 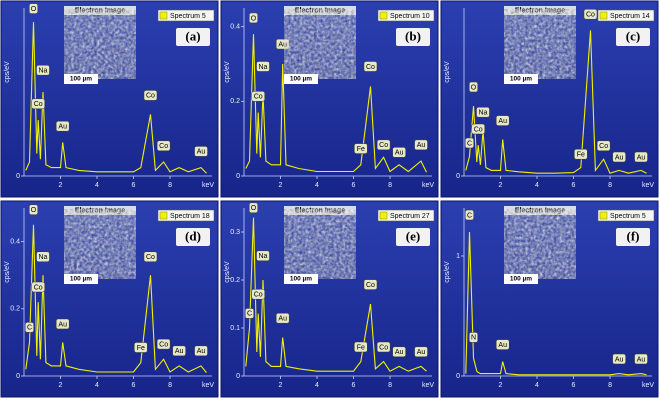 I want to click on x-tick-label: 4, so click(x=537, y=385).